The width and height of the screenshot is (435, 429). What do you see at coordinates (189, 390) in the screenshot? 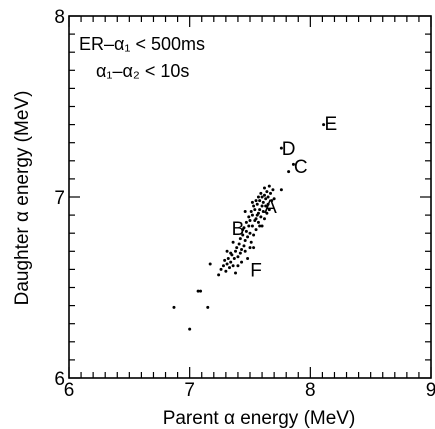
I see `x-tick-label: 7` at bounding box center [189, 390].